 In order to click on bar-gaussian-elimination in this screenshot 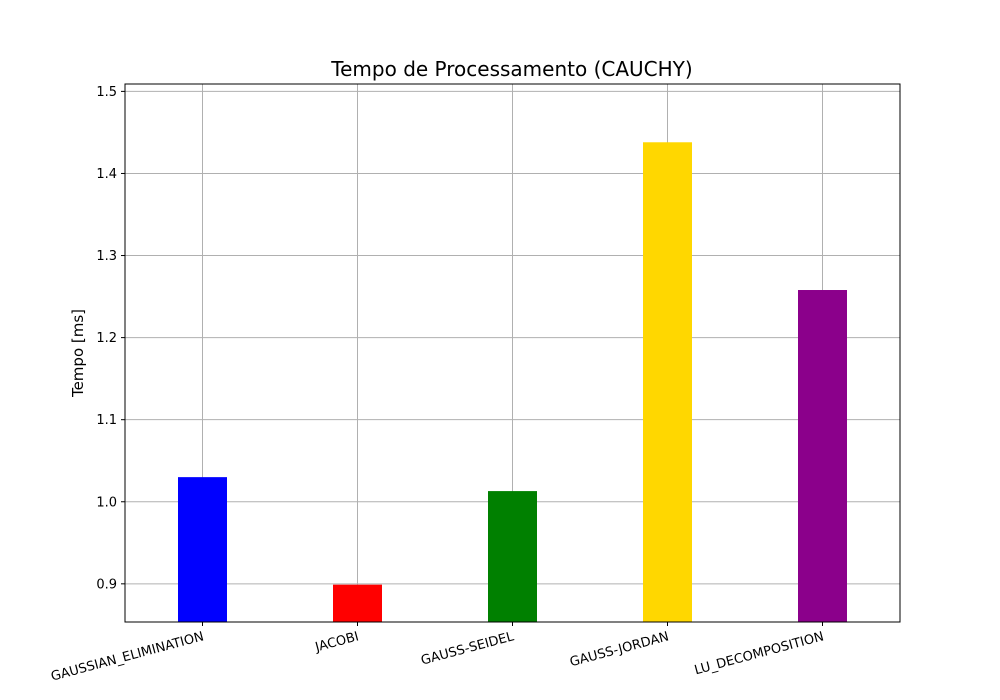, I will do `click(202, 549)`.